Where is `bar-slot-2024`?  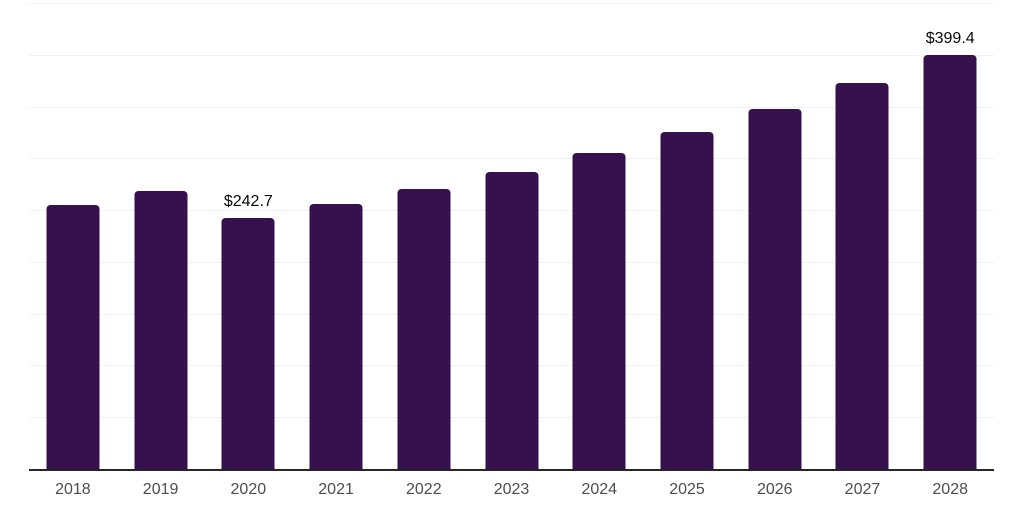 bar-slot-2024 is located at coordinates (599, 236).